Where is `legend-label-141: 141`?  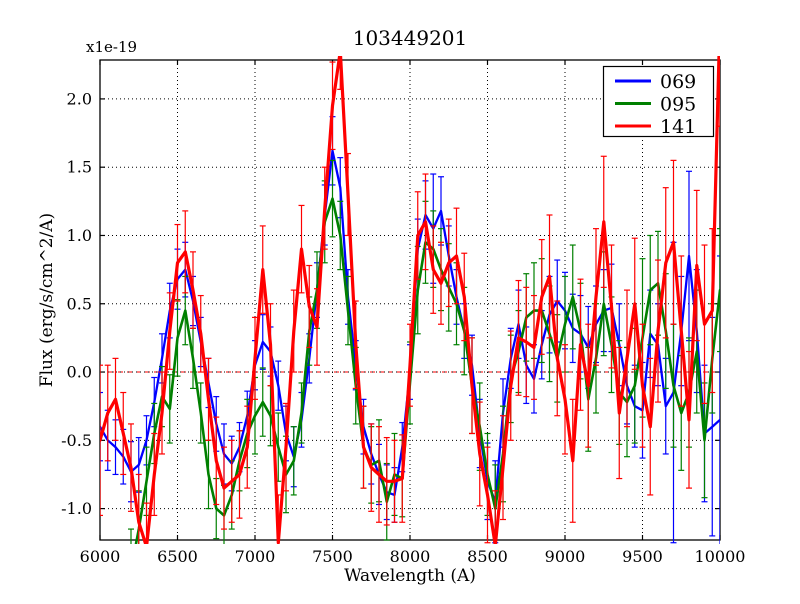 legend-label-141: 141 is located at coordinates (678, 127).